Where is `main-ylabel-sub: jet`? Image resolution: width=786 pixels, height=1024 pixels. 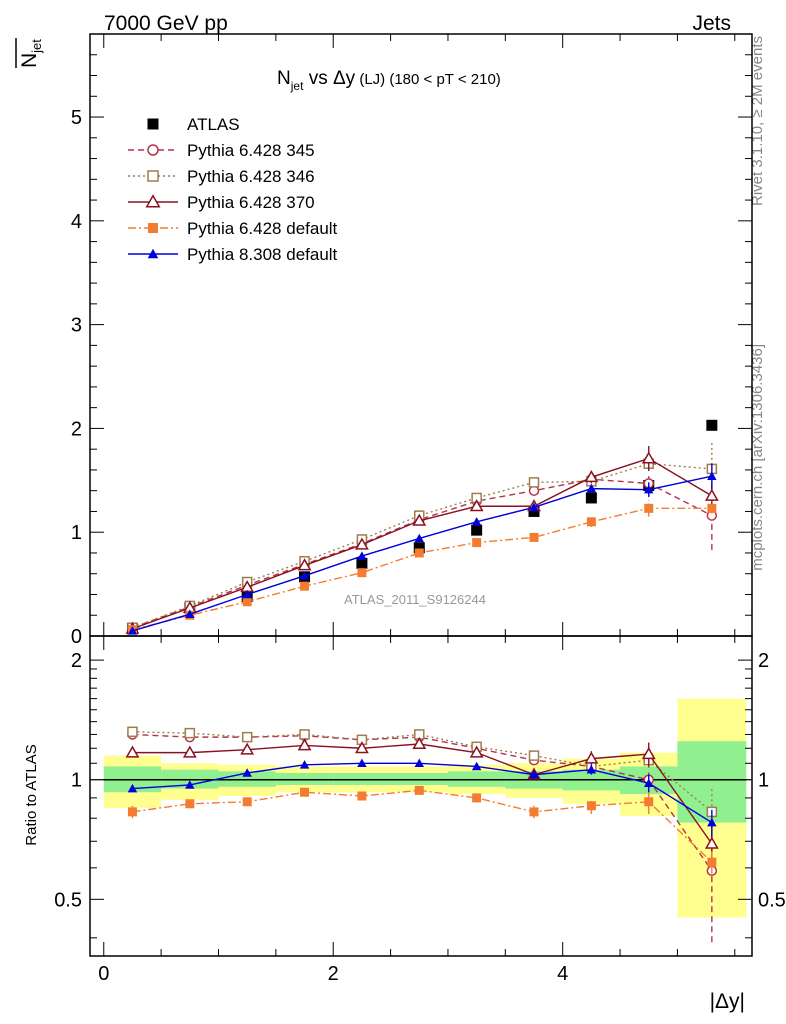
main-ylabel-sub: jet is located at coordinates (36, 46).